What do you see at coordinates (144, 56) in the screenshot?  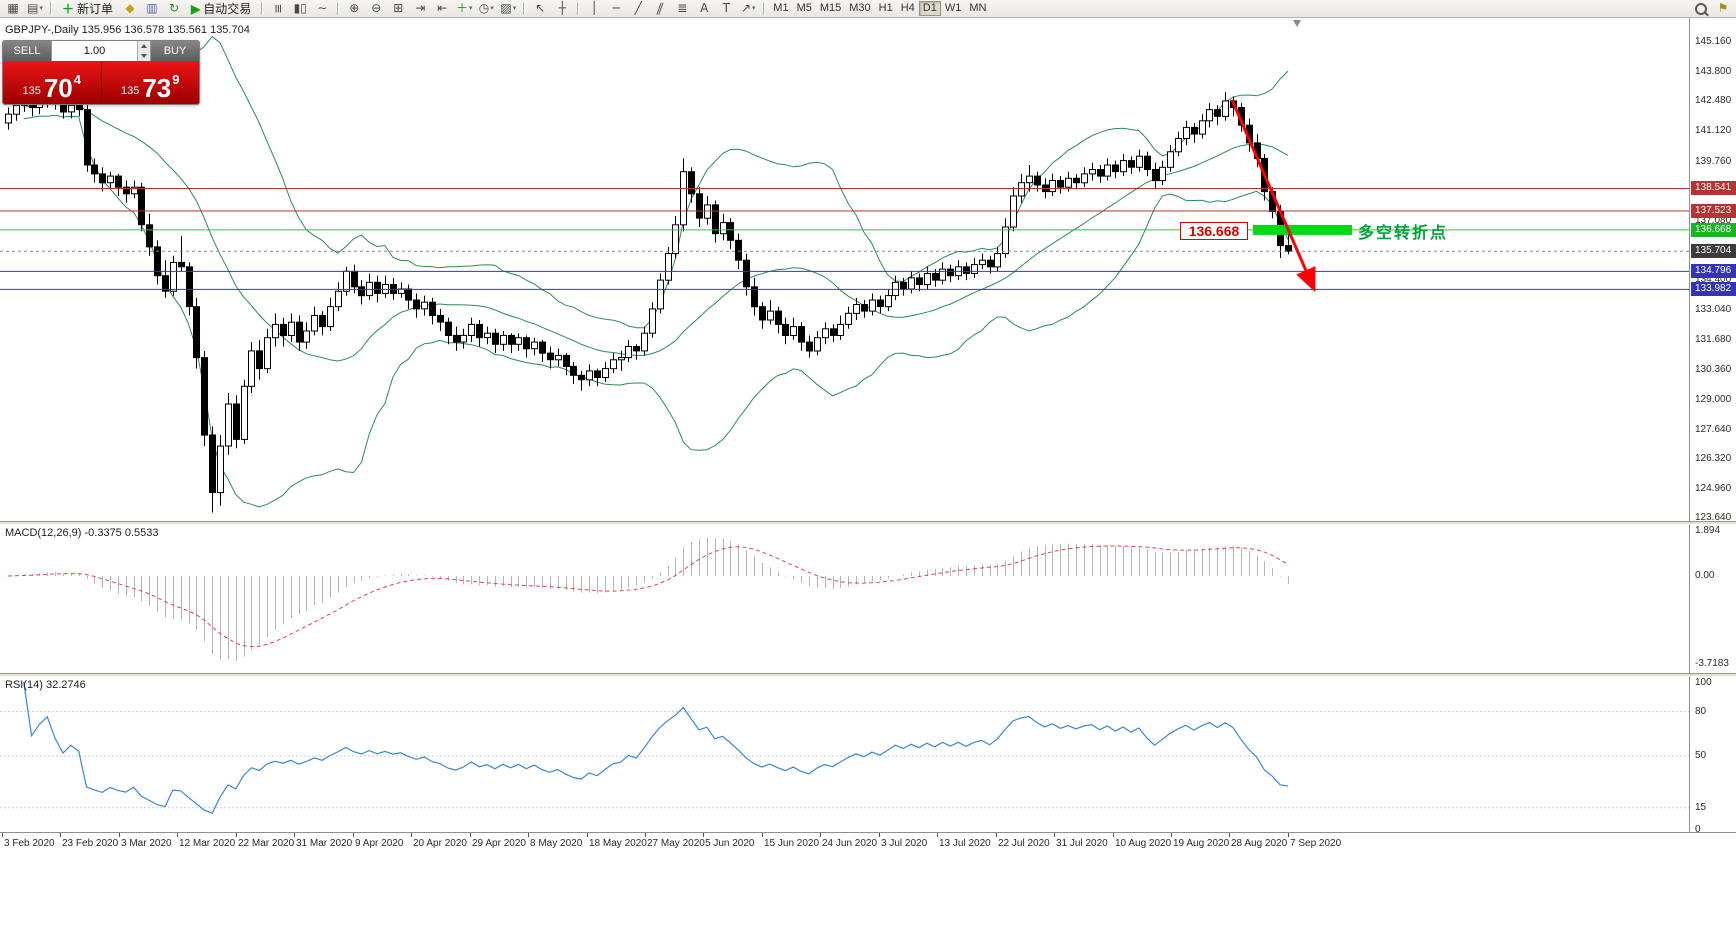 I see `volume-decrease-button` at bounding box center [144, 56].